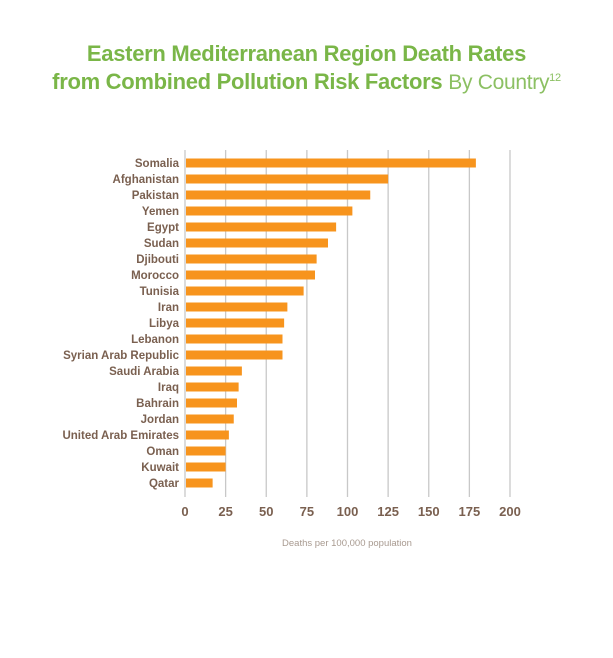 This screenshot has width=613, height=658. I want to click on category-label: Somalia, so click(157, 164).